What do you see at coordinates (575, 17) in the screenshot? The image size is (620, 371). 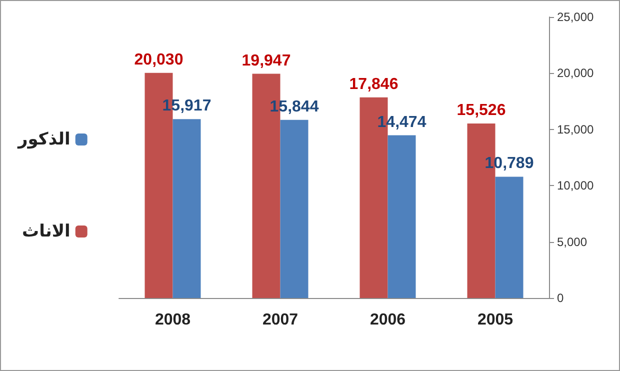 I see `y-tick-label: 25,000` at bounding box center [575, 17].